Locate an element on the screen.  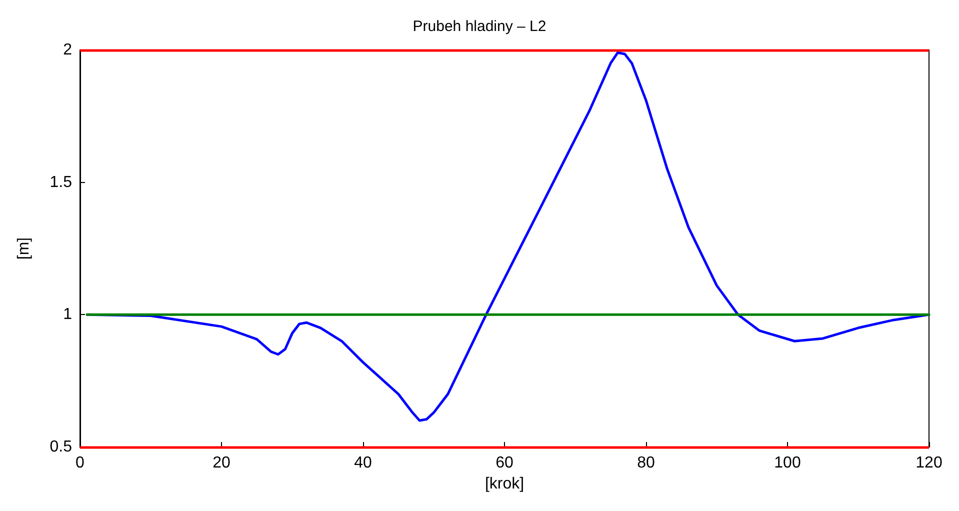
x-tick-label: 120 is located at coordinates (929, 463).